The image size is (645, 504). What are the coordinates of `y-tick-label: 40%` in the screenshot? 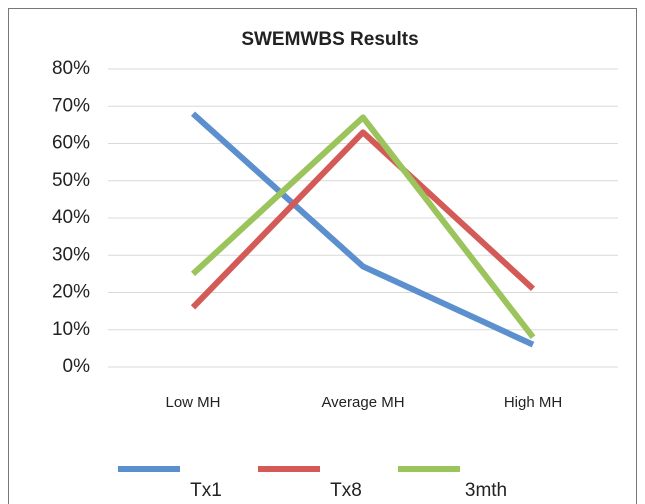 It's located at (71, 217).